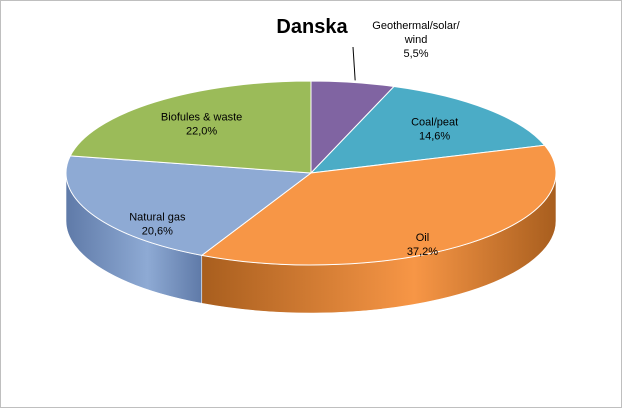 This screenshot has width=622, height=408. I want to click on data-label-biofules-waste: 22,0%, so click(201, 131).